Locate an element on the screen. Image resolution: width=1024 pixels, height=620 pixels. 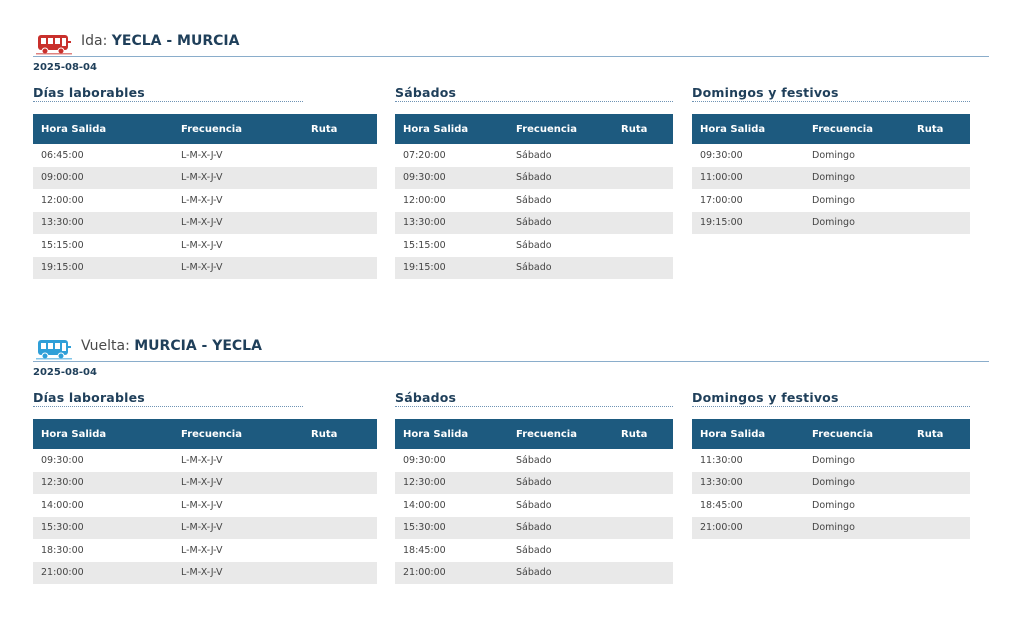
table-row: 19:15:00 Sábado is located at coordinates (534, 267).